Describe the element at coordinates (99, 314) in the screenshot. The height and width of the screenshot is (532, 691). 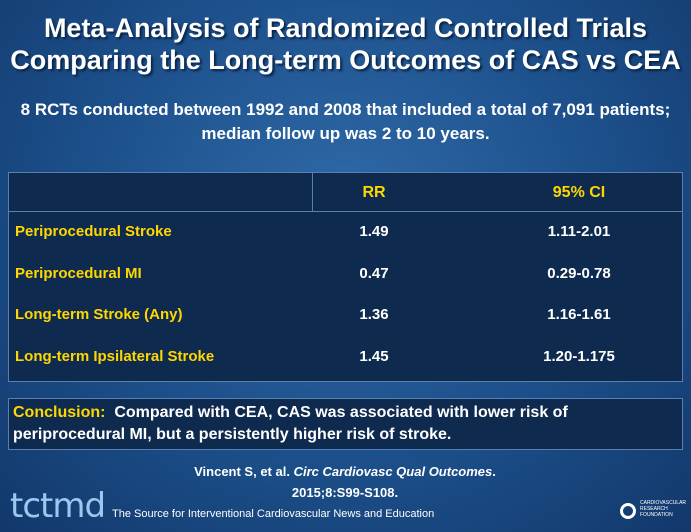
I see `row-label: Long-term Stroke (Any)` at that location.